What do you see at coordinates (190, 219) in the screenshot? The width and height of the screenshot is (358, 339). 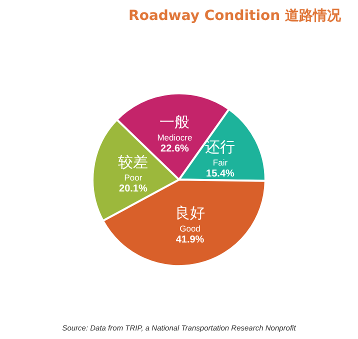 I see `slice-label: 良好 Good` at bounding box center [190, 219].